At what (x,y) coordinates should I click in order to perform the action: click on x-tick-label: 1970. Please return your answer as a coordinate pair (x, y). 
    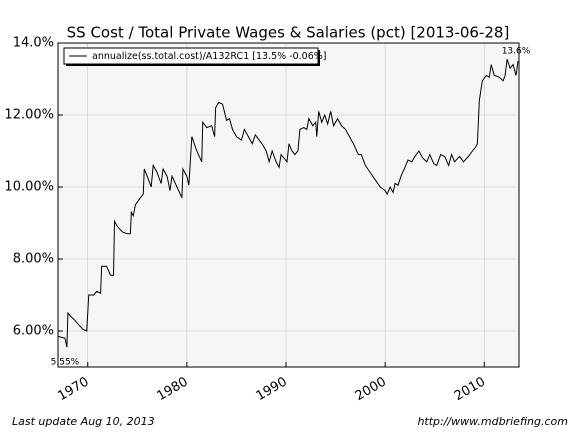
    Looking at the image, I should click on (73, 390).